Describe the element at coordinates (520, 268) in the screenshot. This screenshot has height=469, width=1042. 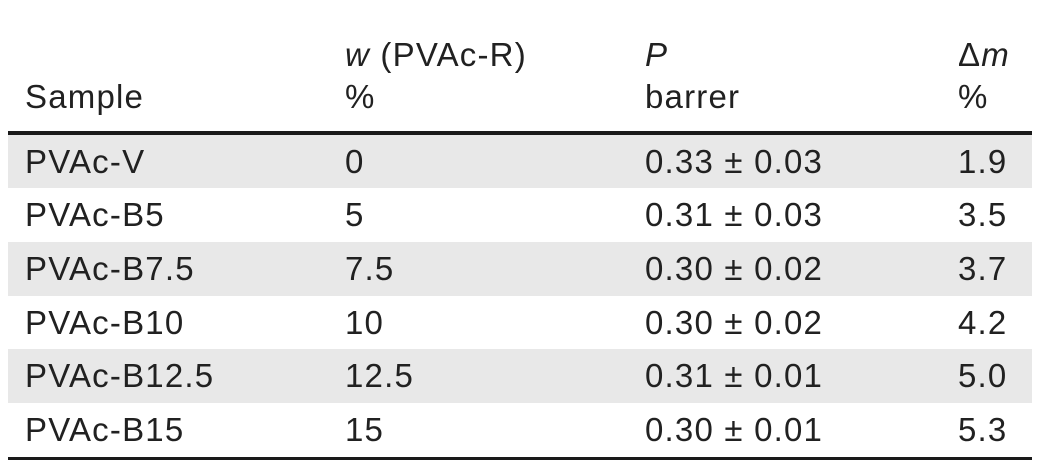
I see `table-row: PVAc-B7.5 7.5 0.30 ± 0.02 3.7` at that location.